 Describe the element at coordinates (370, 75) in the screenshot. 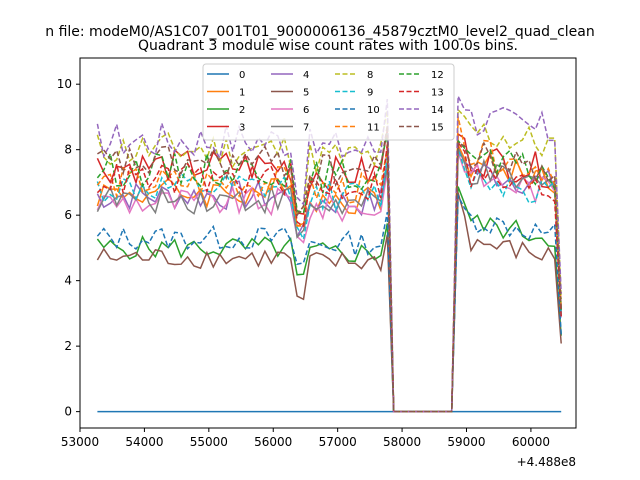

I see `legend-label-8: 8` at that location.